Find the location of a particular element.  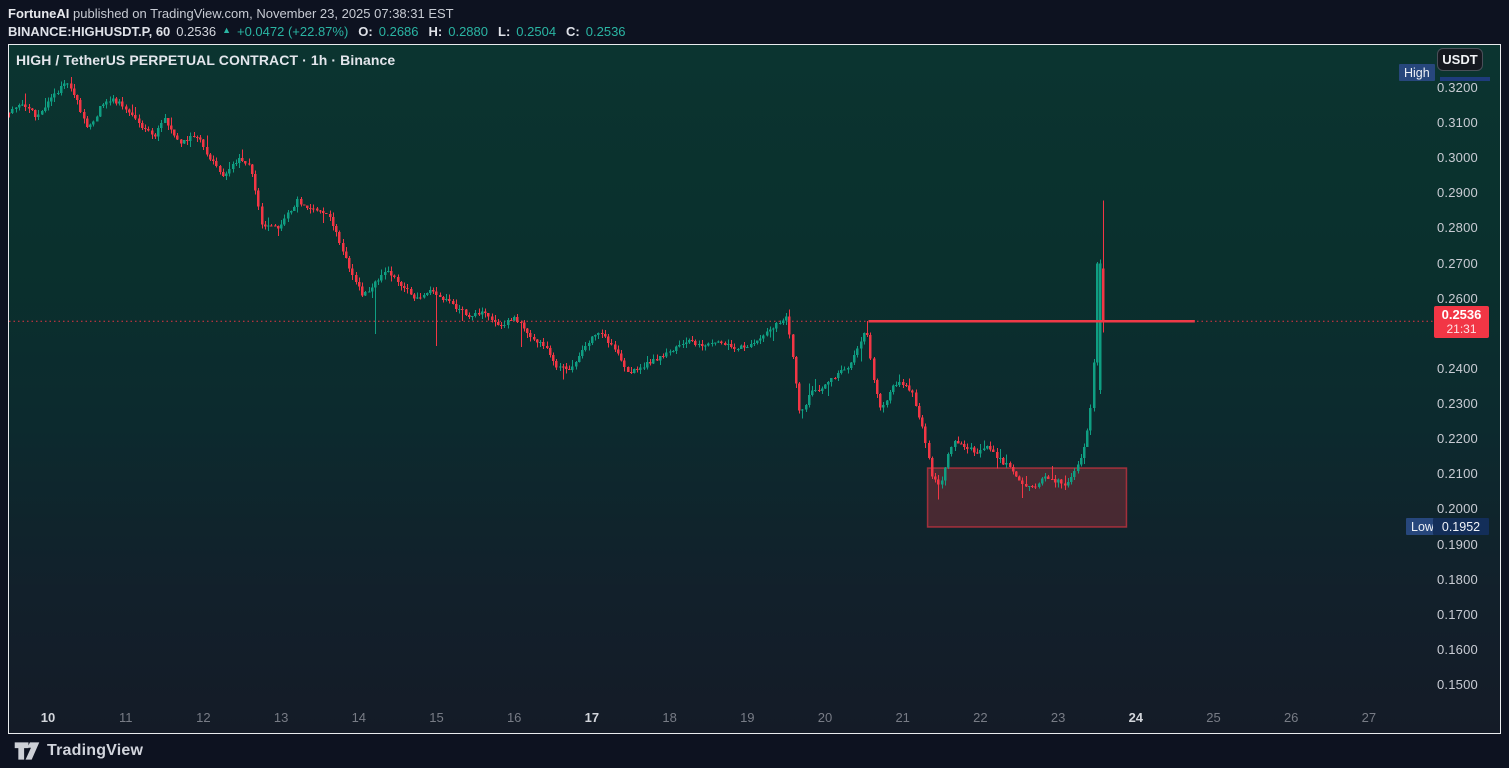

time-tick-label: 14 is located at coordinates (359, 717).